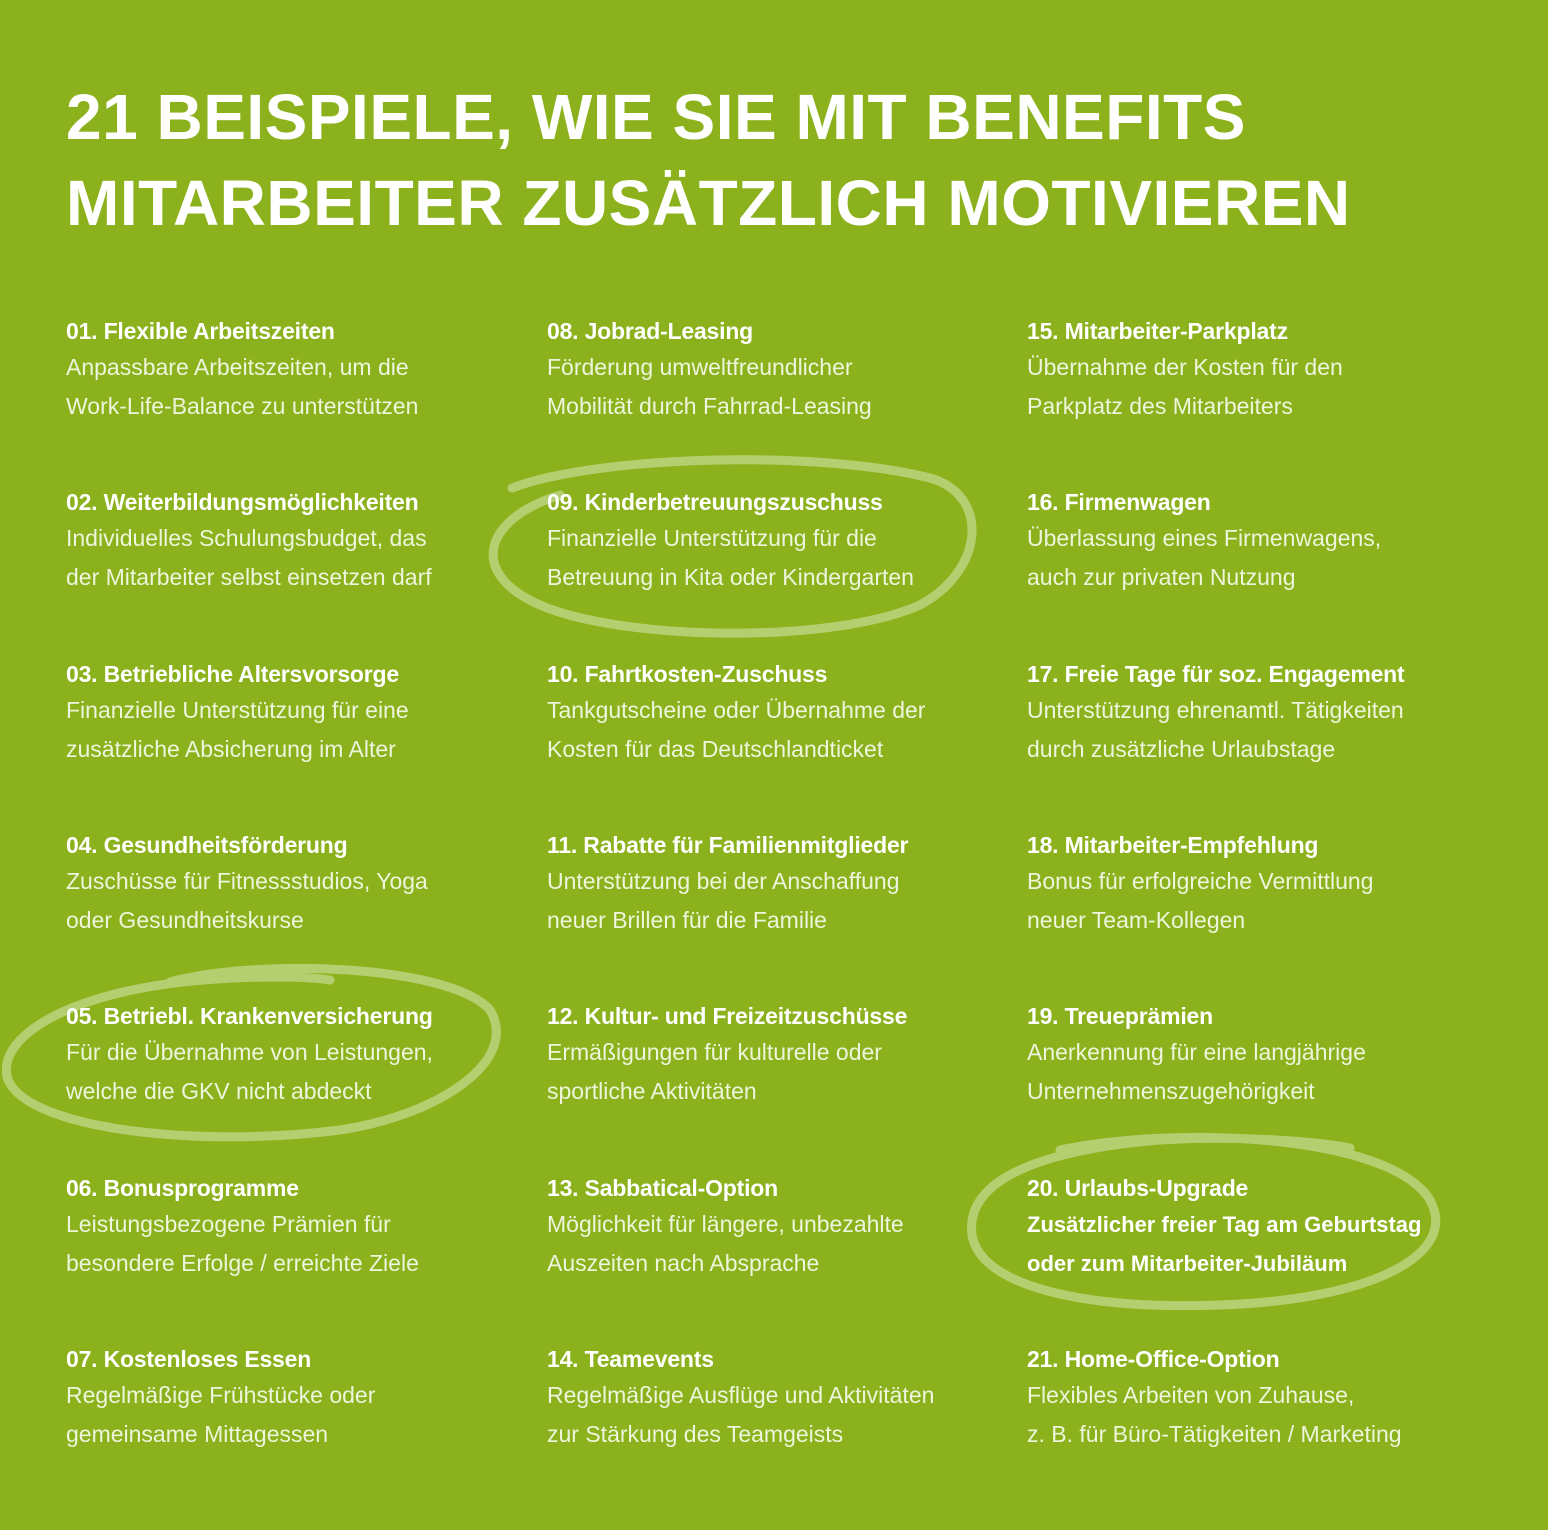 The width and height of the screenshot is (1548, 1530). Describe the element at coordinates (683, 1263) in the screenshot. I see `benefit-description-line: Auszeiten nach Absprache` at that location.